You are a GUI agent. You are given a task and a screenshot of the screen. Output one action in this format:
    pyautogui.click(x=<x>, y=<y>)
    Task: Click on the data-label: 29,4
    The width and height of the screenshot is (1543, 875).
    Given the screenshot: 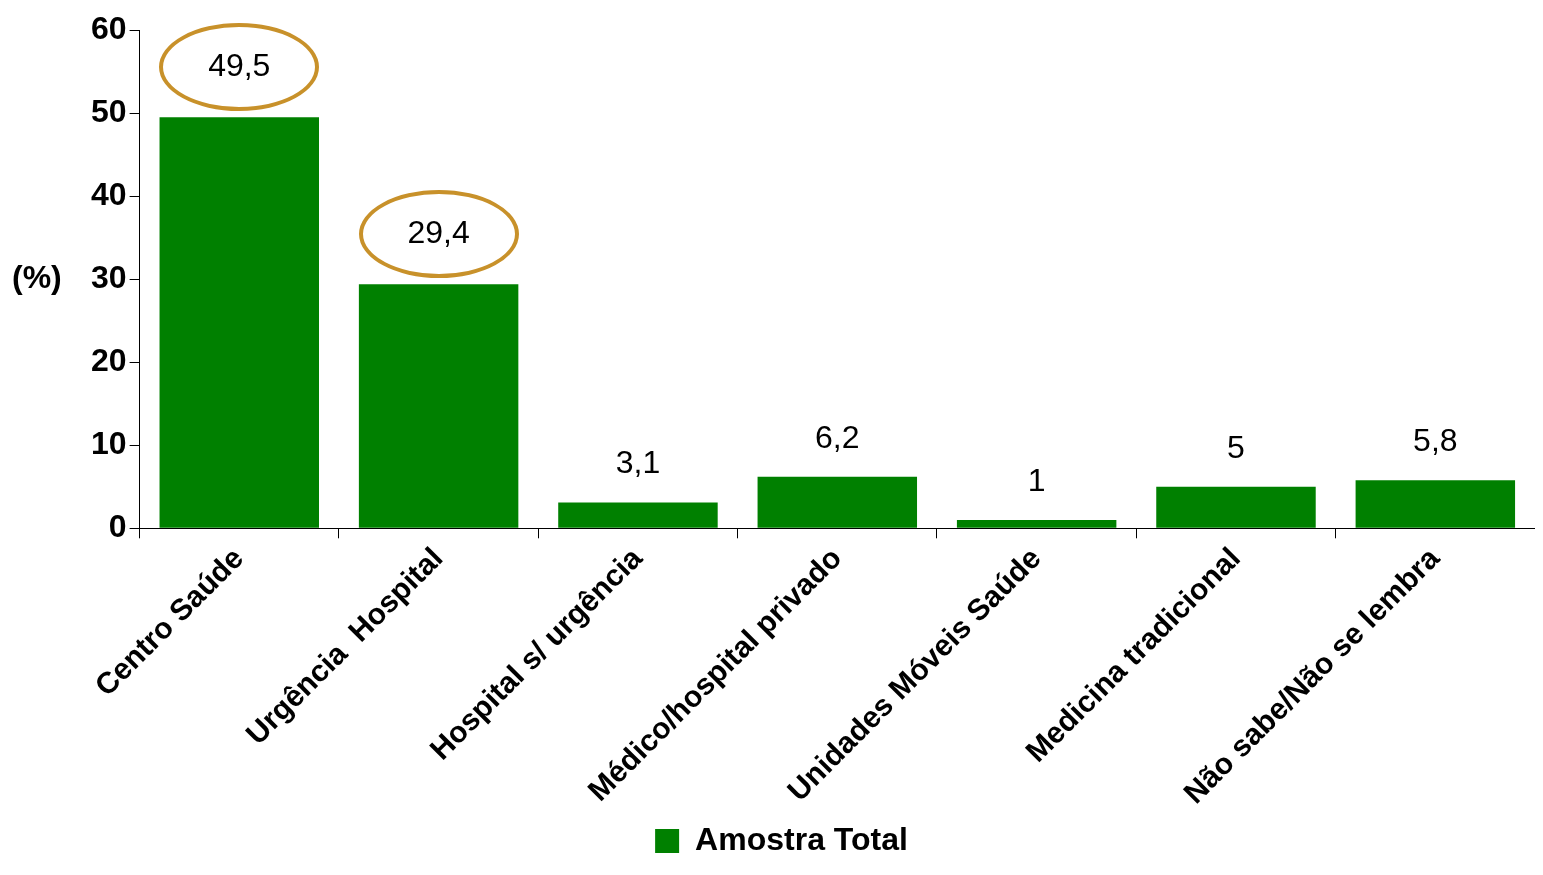 What is the action you would take?
    pyautogui.click(x=438, y=232)
    